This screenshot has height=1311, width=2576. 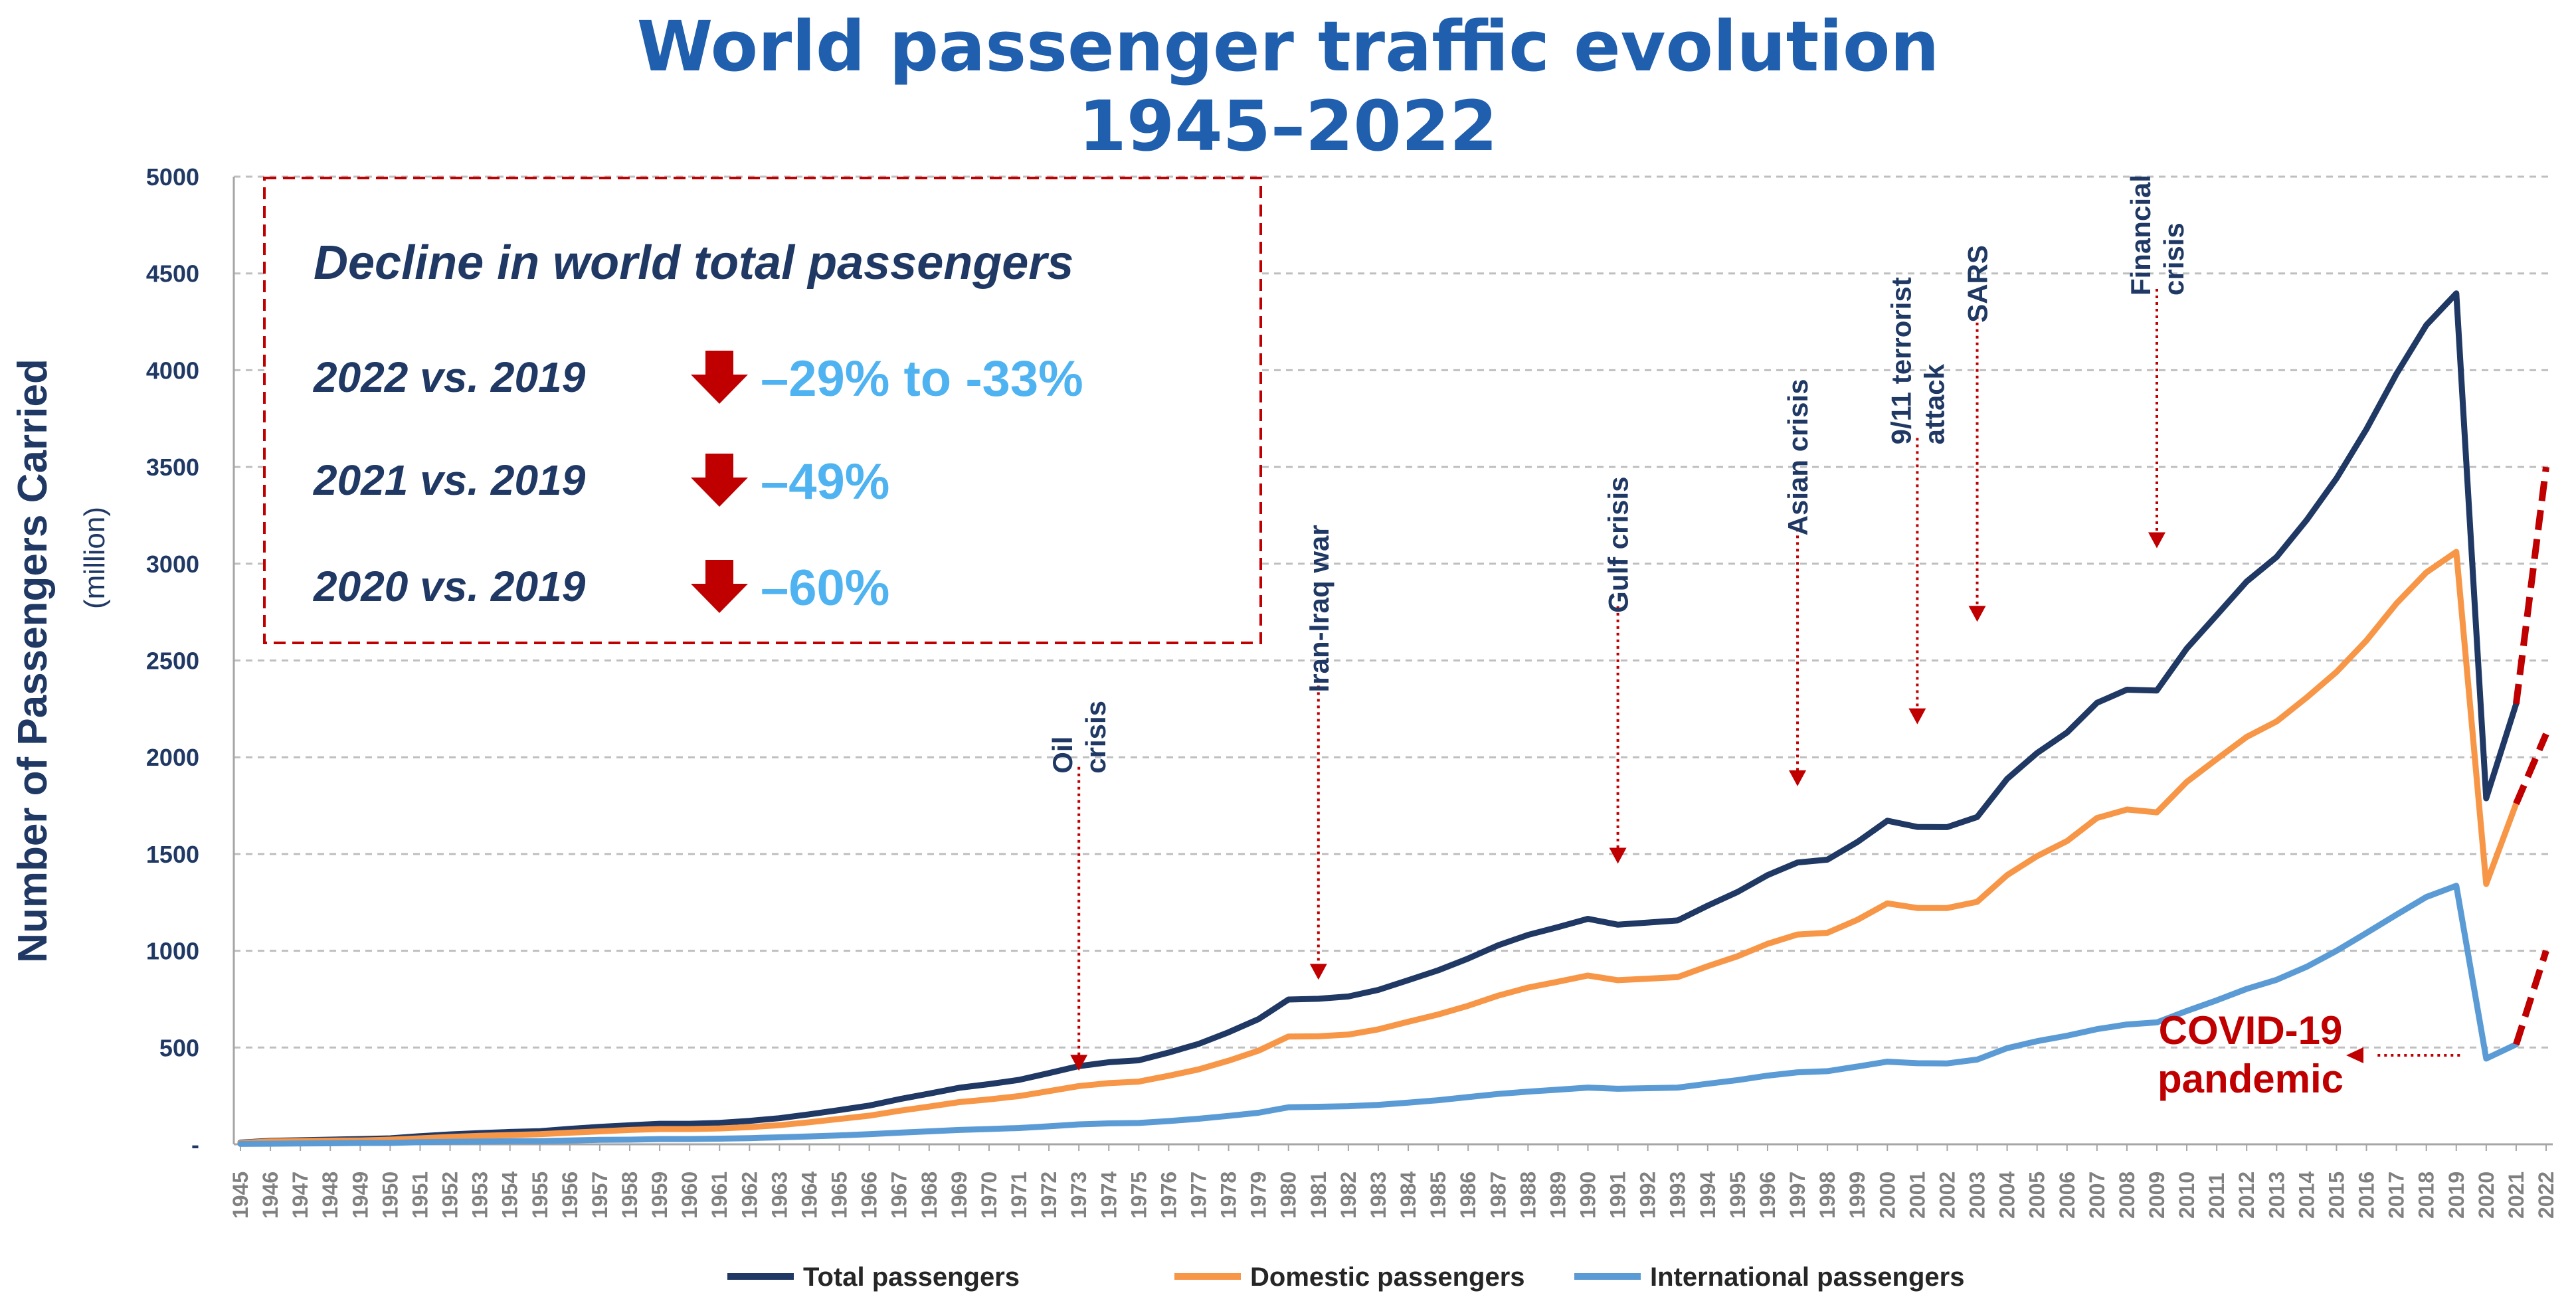 I want to click on x-tick-label: 1987, so click(x=1498, y=1195).